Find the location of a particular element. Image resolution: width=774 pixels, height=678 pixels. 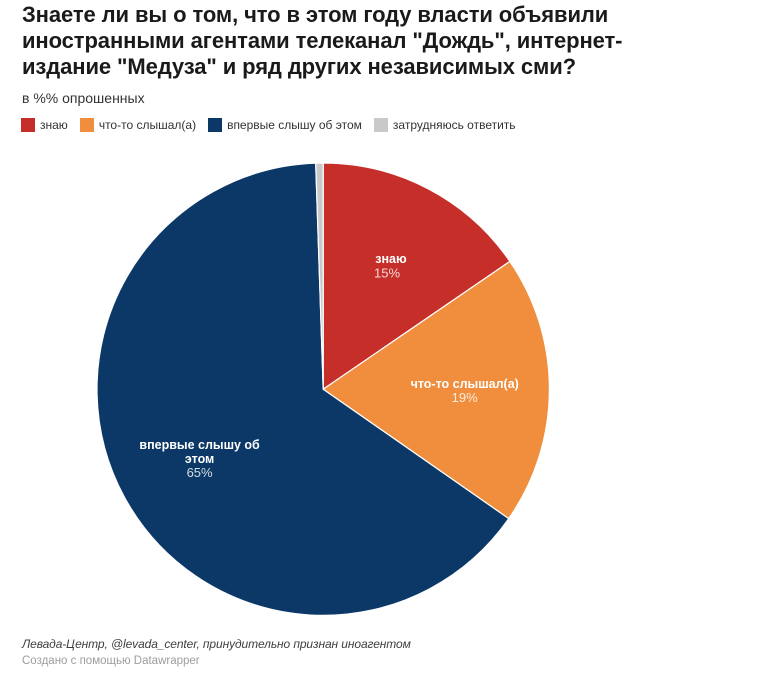

svg-text: что-то слышал(а) is located at coordinates (465, 384).